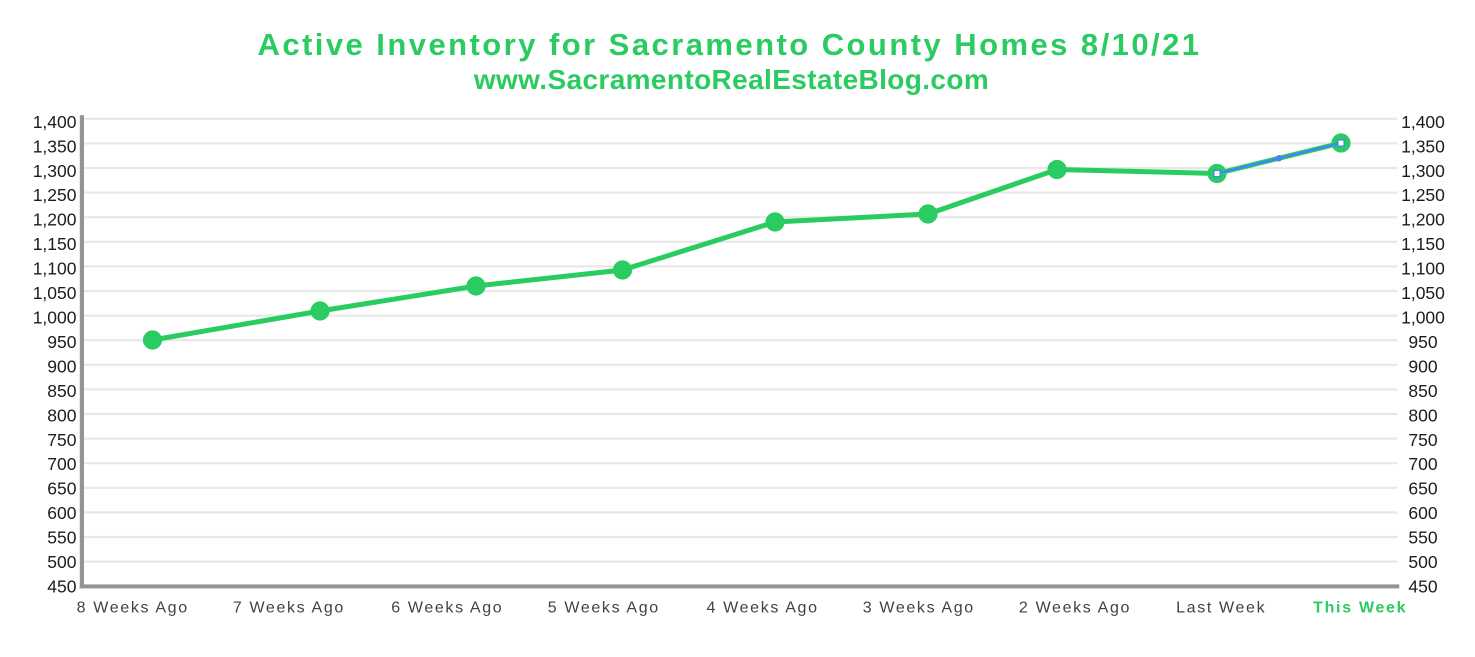 Image resolution: width=1475 pixels, height=657 pixels. What do you see at coordinates (289, 607) in the screenshot?
I see `svg-text: 7 Weeks Ago` at bounding box center [289, 607].